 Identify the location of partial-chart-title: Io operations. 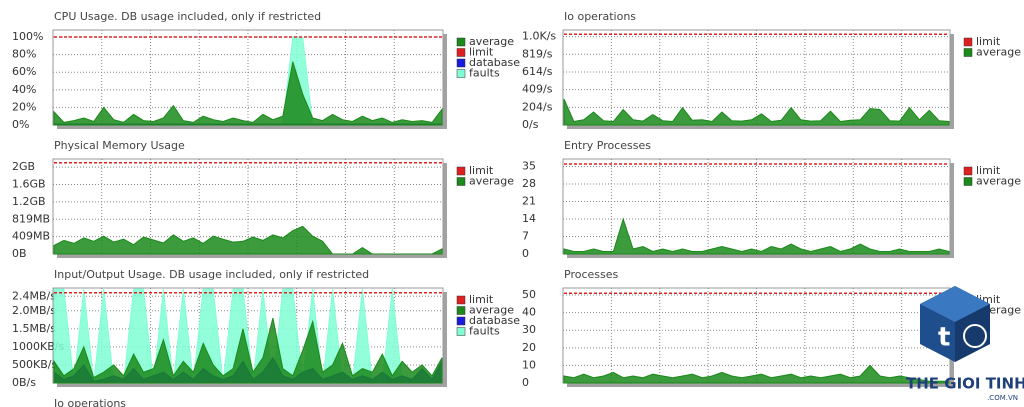
(90, 402).